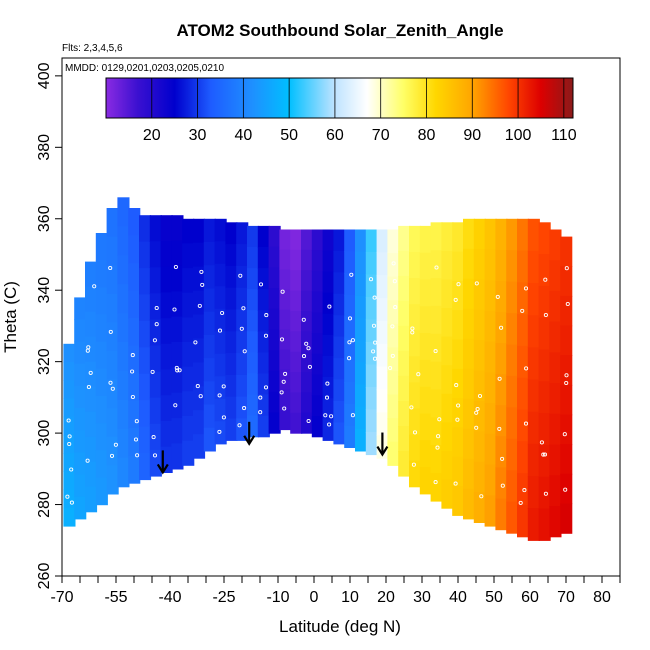 The height and width of the screenshot is (650, 650). Describe the element at coordinates (360, 111) in the screenshot. I see `colorbar-ticks: 20 30 40 50 60 70 80 90 100 110` at that location.